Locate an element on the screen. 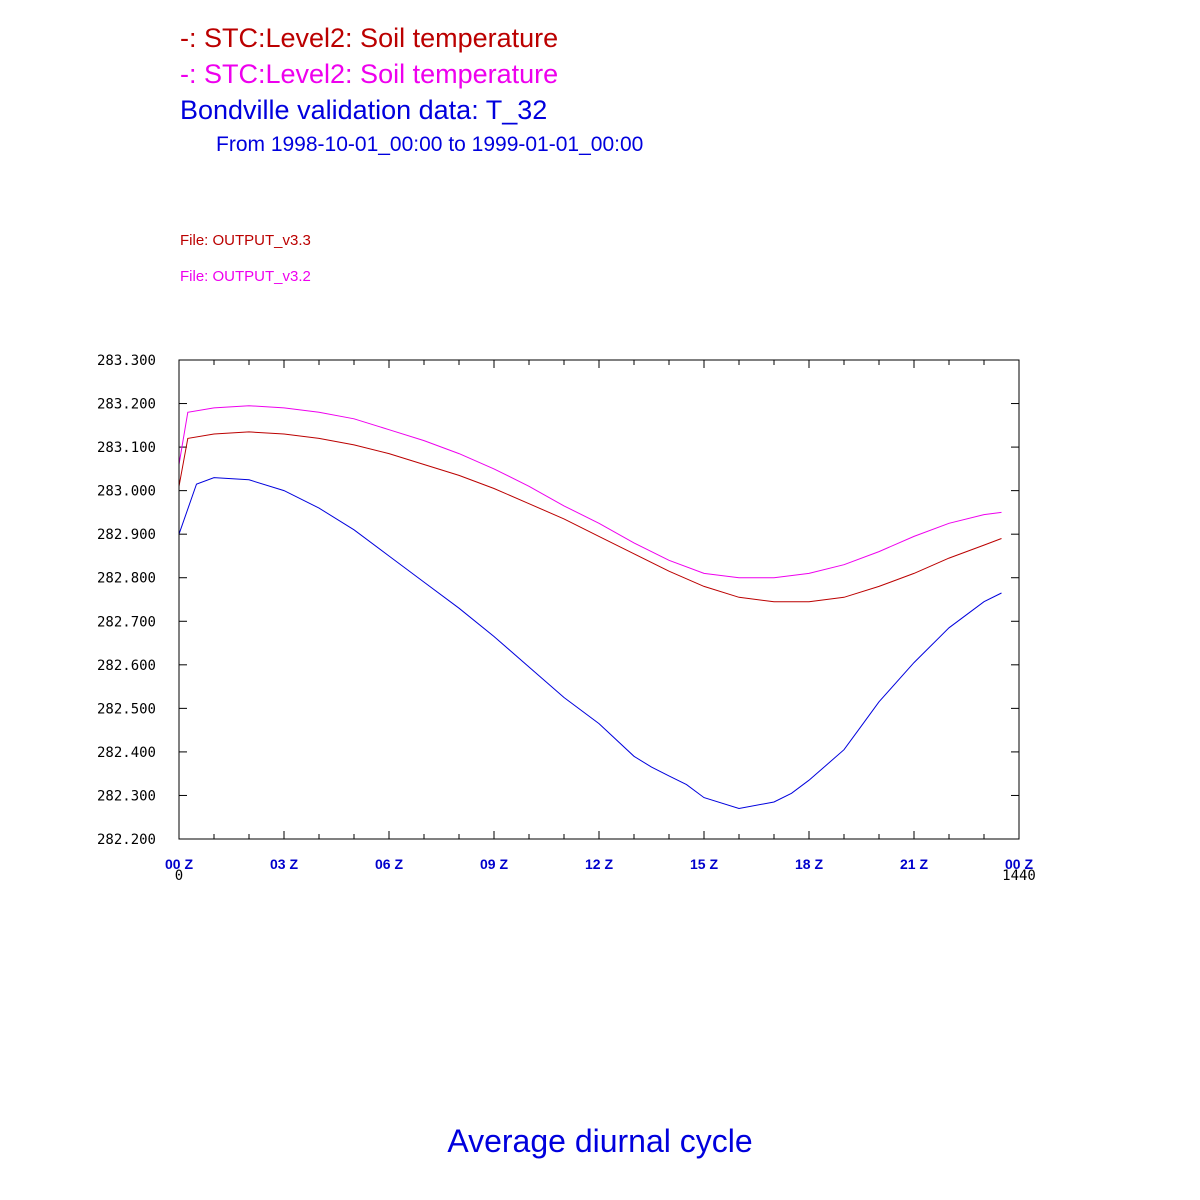  x-tick-label: 06 Z is located at coordinates (389, 864).